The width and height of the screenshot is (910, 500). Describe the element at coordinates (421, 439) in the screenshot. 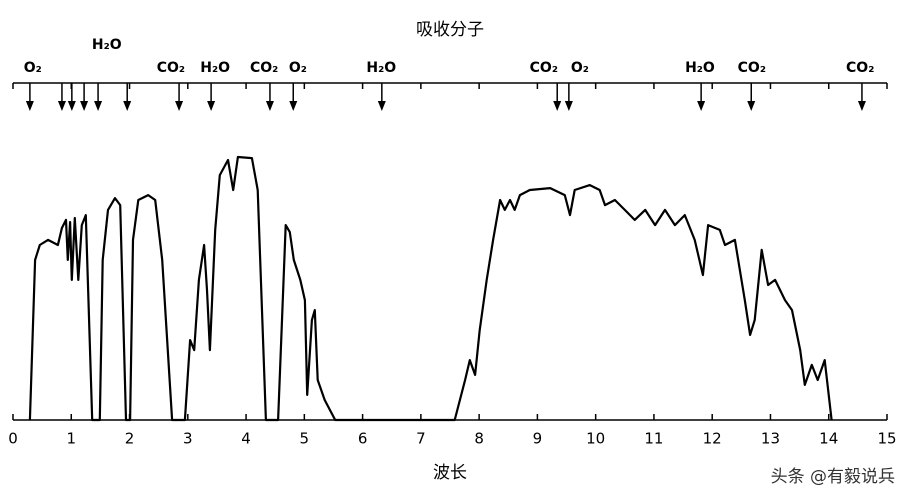

I see `x-tick-label: 7` at that location.